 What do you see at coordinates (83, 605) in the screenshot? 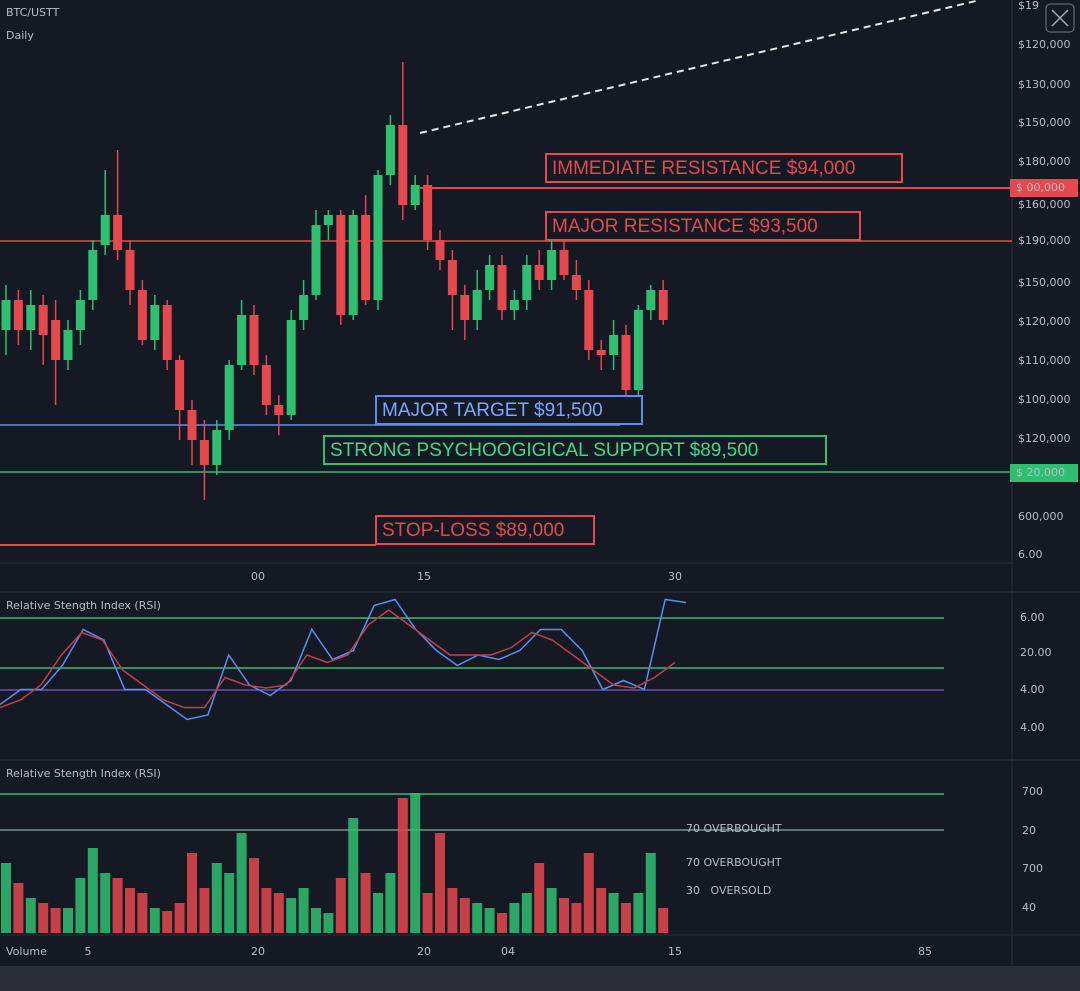
I see `panel-title: Relative Stength Index (RSI)` at bounding box center [83, 605].